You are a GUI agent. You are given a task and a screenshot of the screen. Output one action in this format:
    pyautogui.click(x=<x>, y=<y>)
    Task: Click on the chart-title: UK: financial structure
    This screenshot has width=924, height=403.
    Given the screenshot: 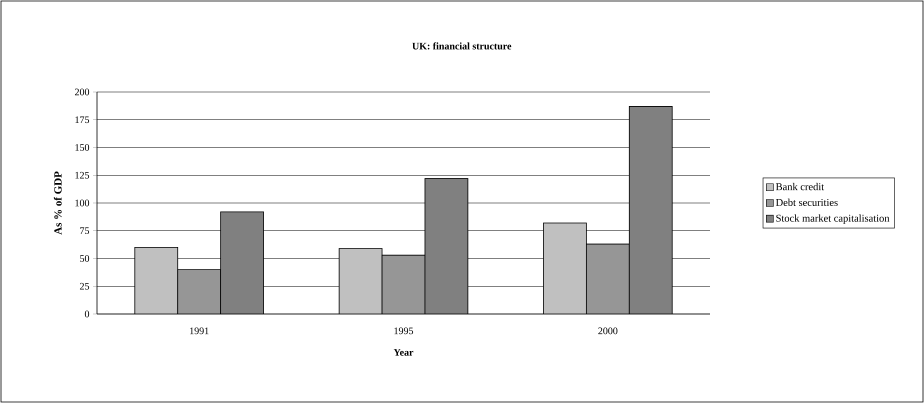 What is the action you would take?
    pyautogui.click(x=462, y=46)
    